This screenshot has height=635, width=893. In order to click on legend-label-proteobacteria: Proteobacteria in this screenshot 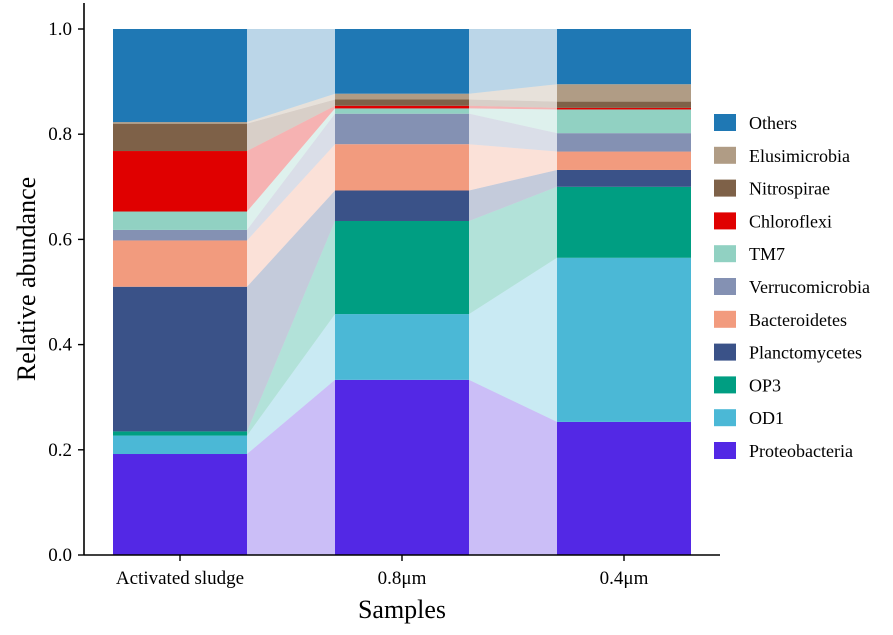, I will do `click(801, 451)`.